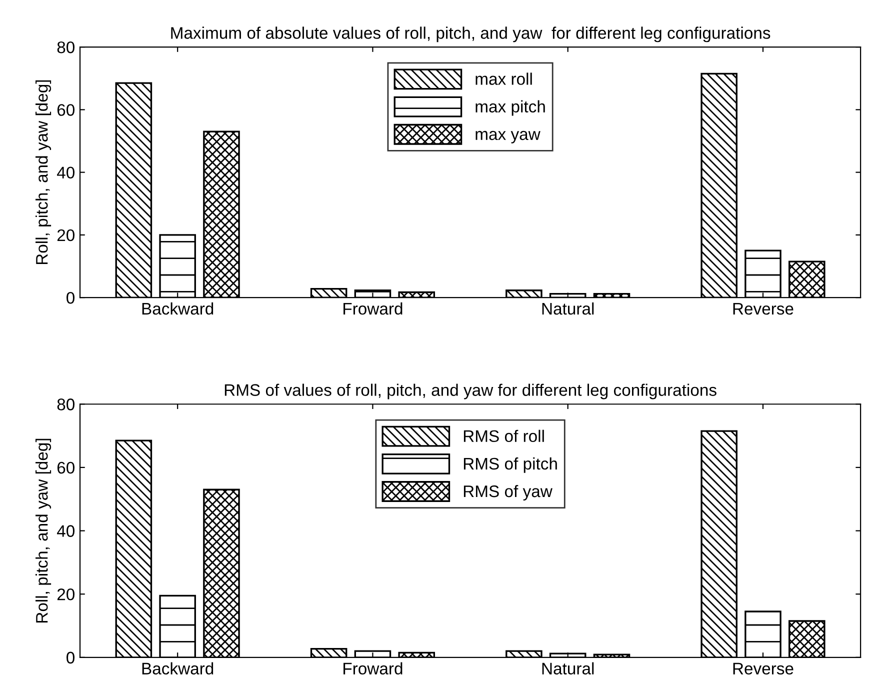 The width and height of the screenshot is (889, 692). Describe the element at coordinates (508, 137) in the screenshot. I see `legend-label: max yaw` at that location.